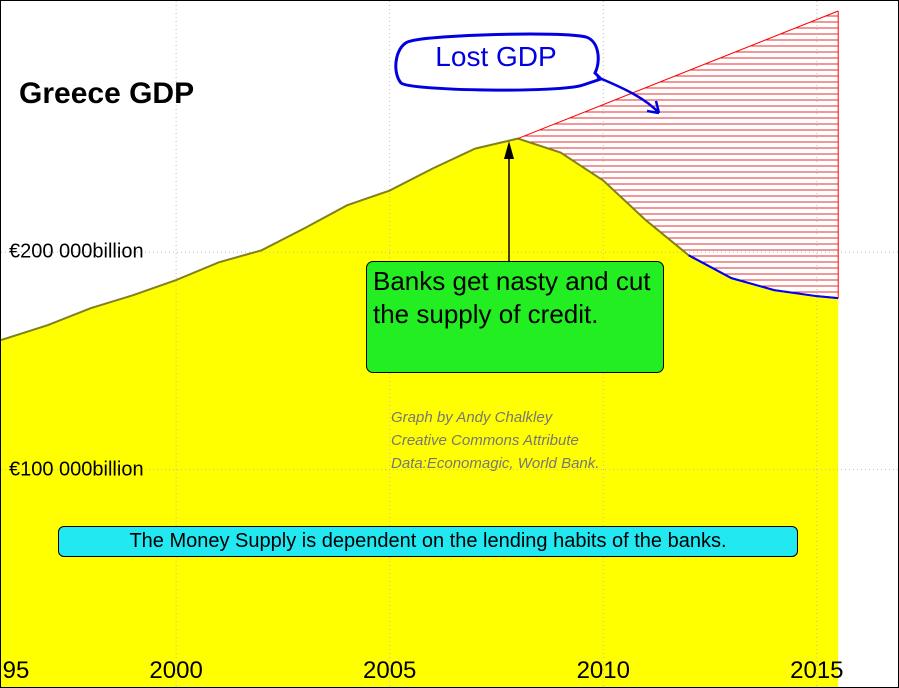  I want to click on trend-line, so click(678, 75).